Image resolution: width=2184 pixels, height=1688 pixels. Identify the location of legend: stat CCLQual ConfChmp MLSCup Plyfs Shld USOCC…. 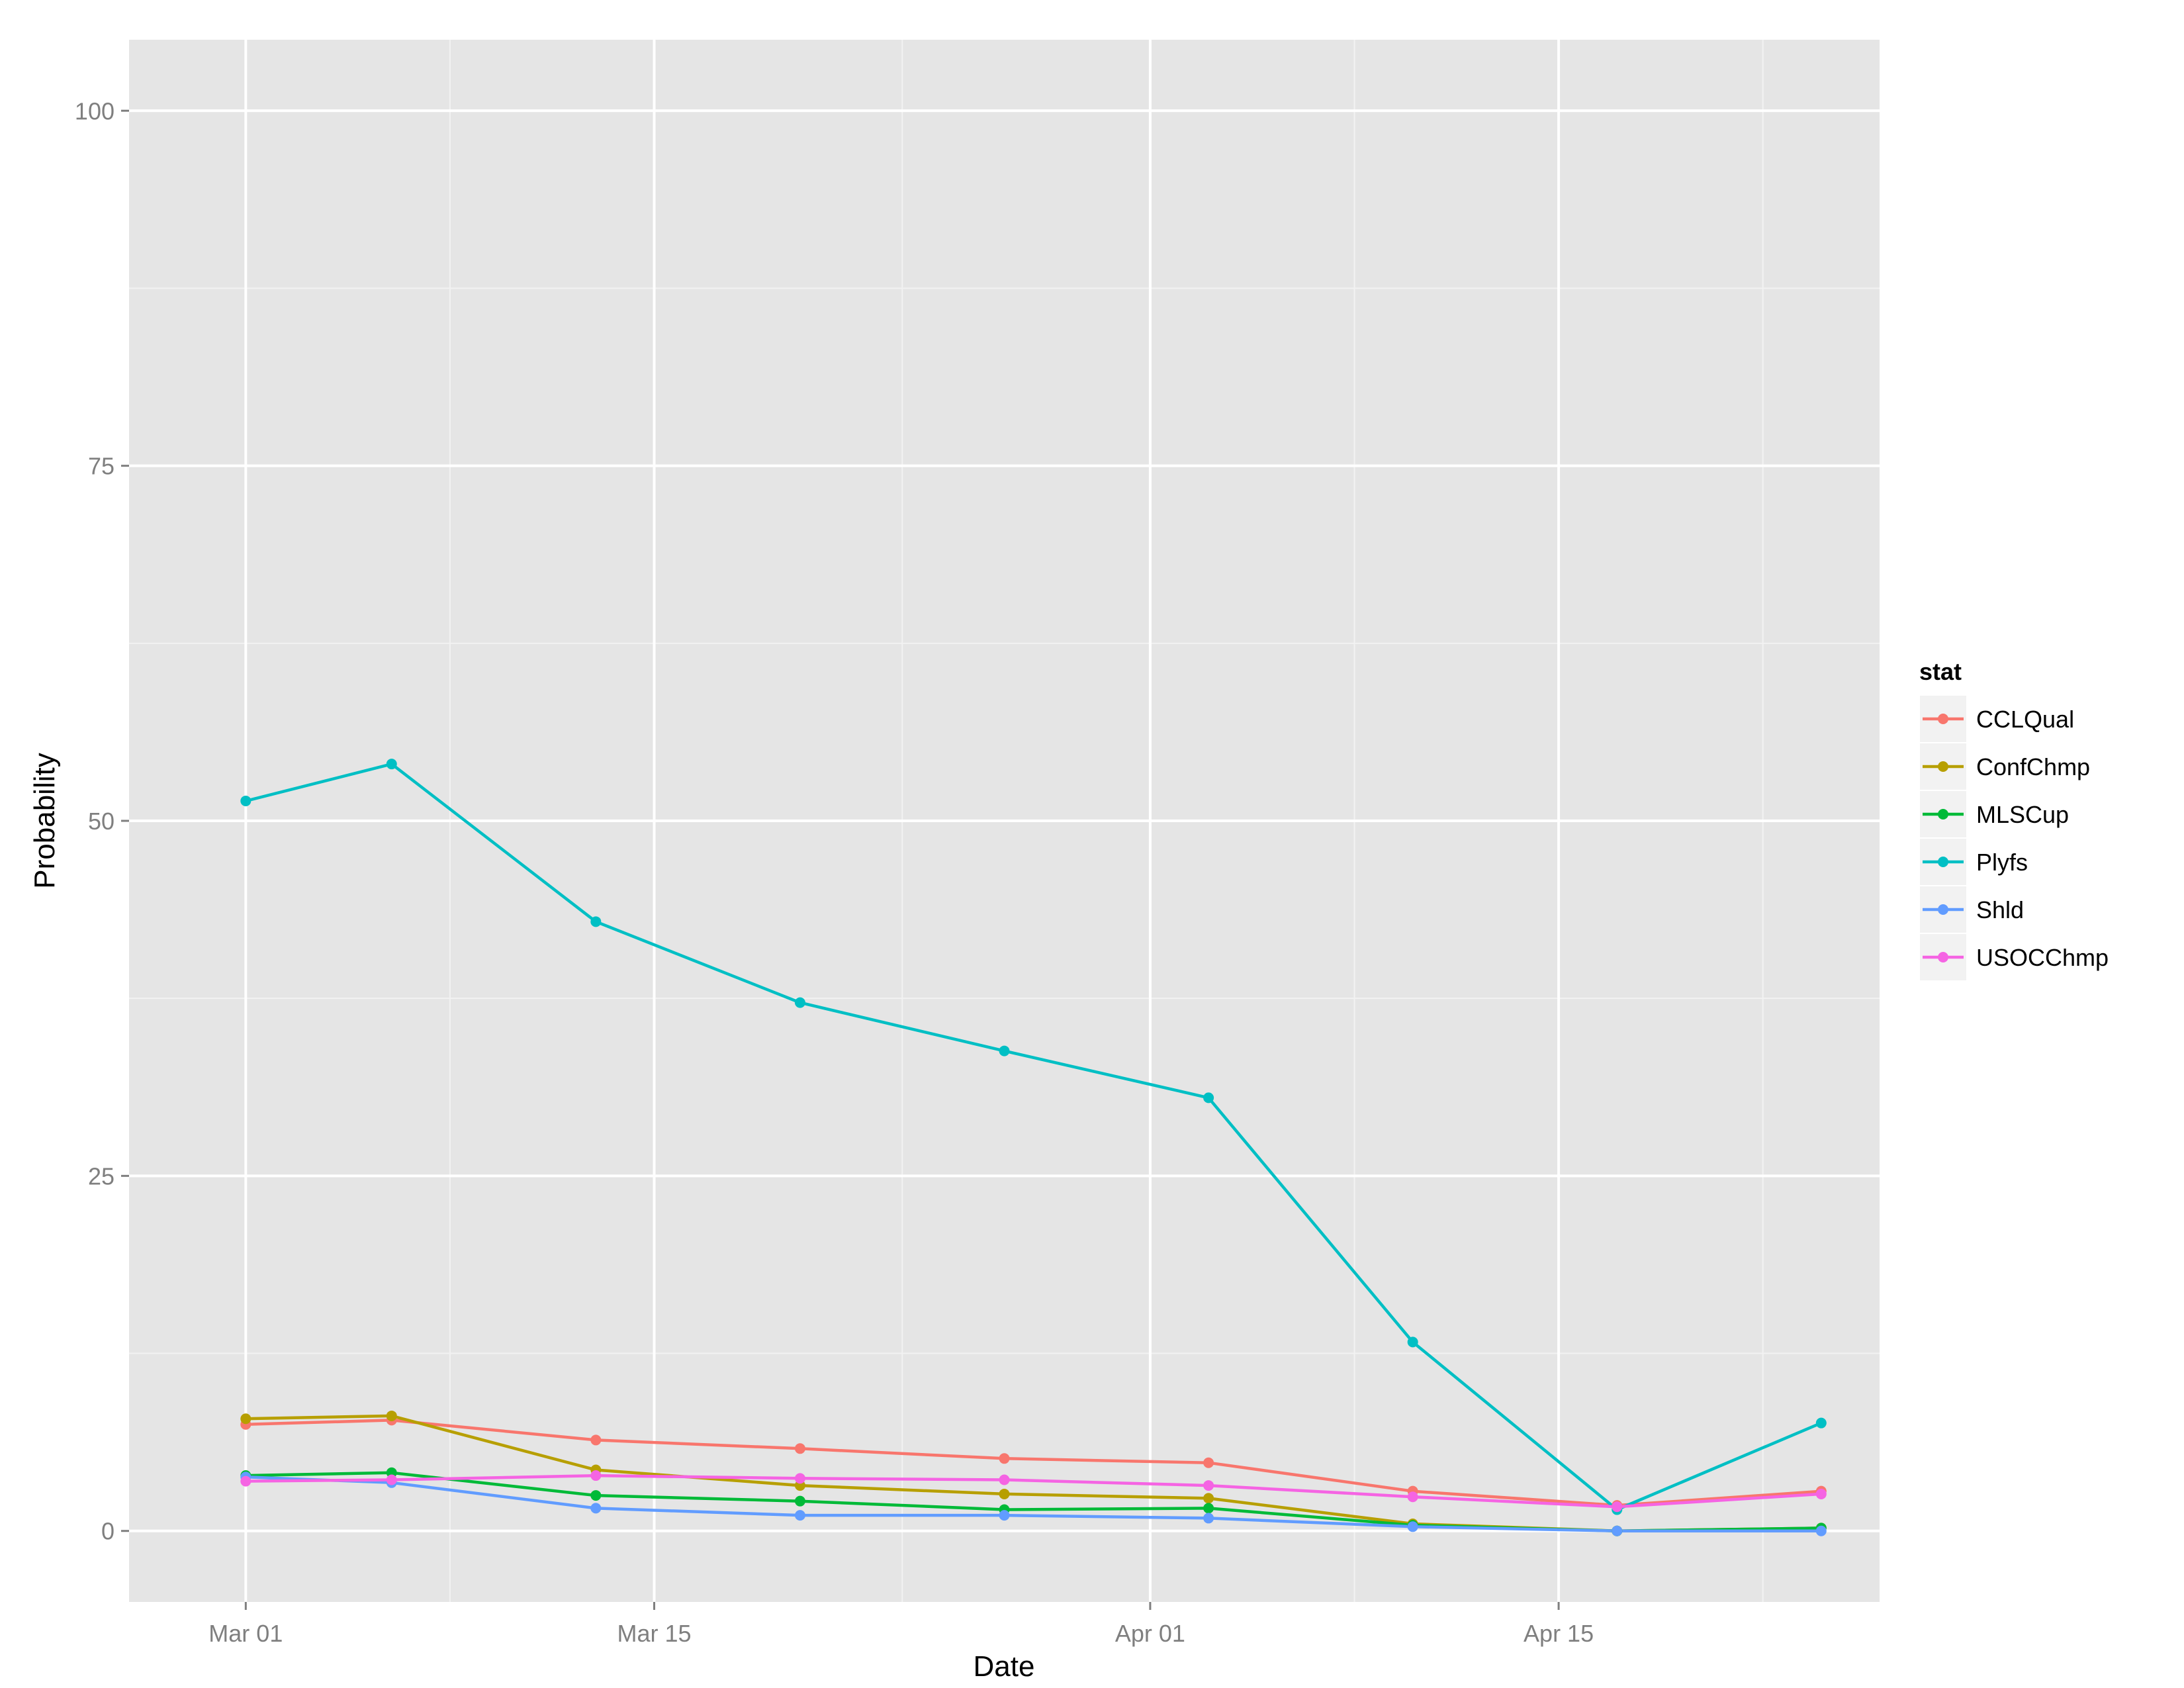
(2014, 820).